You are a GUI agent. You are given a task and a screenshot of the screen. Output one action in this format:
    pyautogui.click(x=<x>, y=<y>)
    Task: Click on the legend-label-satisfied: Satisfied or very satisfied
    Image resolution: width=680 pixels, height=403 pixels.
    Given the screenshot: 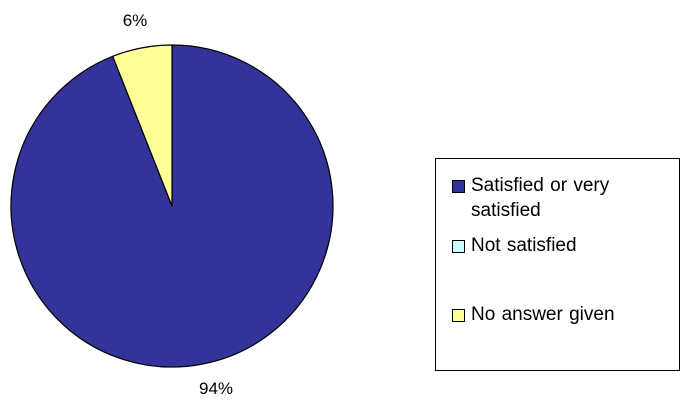 What is the action you would take?
    pyautogui.click(x=540, y=198)
    